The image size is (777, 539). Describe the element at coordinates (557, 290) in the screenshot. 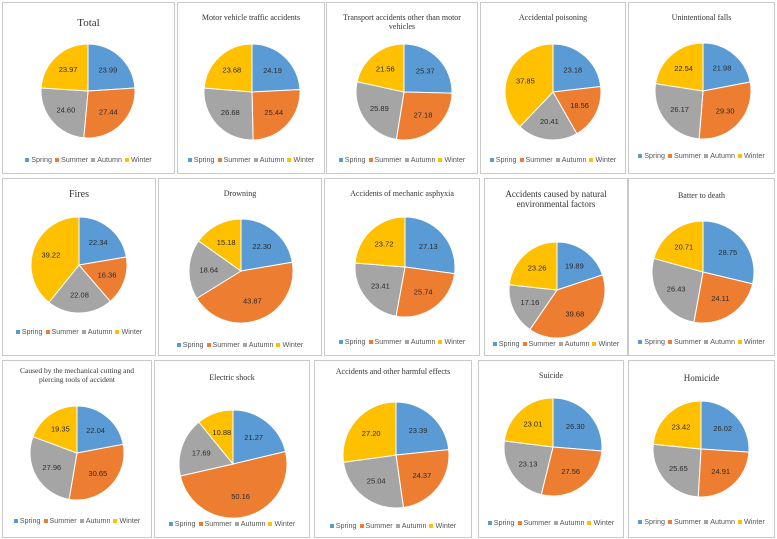

I see `pie-chart: 19.89 39.68 17.16 23.26` at that location.